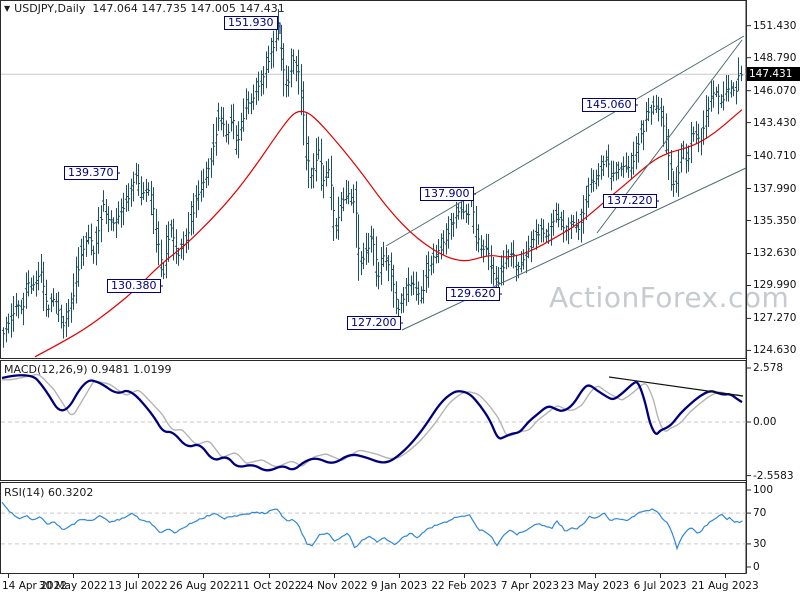 The image size is (800, 600). What do you see at coordinates (775, 253) in the screenshot?
I see `price-tick-label: 132.630` at bounding box center [775, 253].